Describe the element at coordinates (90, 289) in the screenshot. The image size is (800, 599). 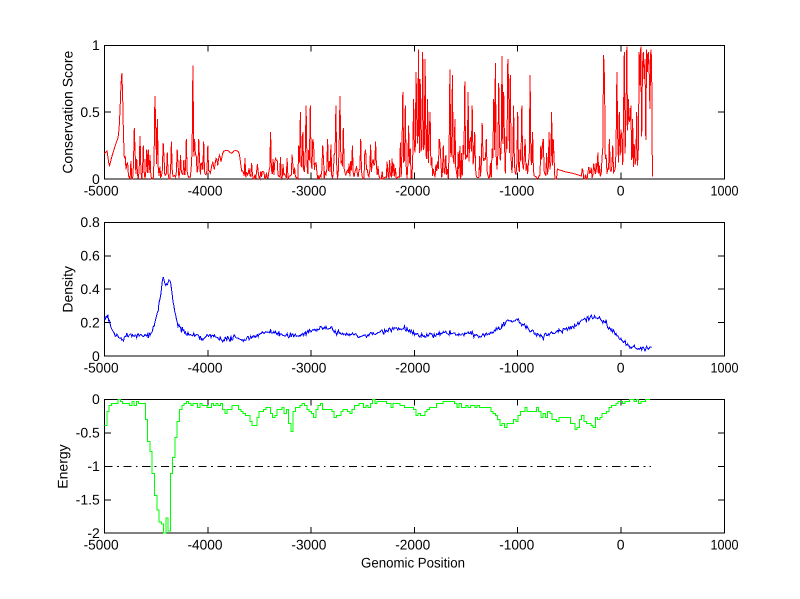
I see `svg-text: 0.4` at that location.